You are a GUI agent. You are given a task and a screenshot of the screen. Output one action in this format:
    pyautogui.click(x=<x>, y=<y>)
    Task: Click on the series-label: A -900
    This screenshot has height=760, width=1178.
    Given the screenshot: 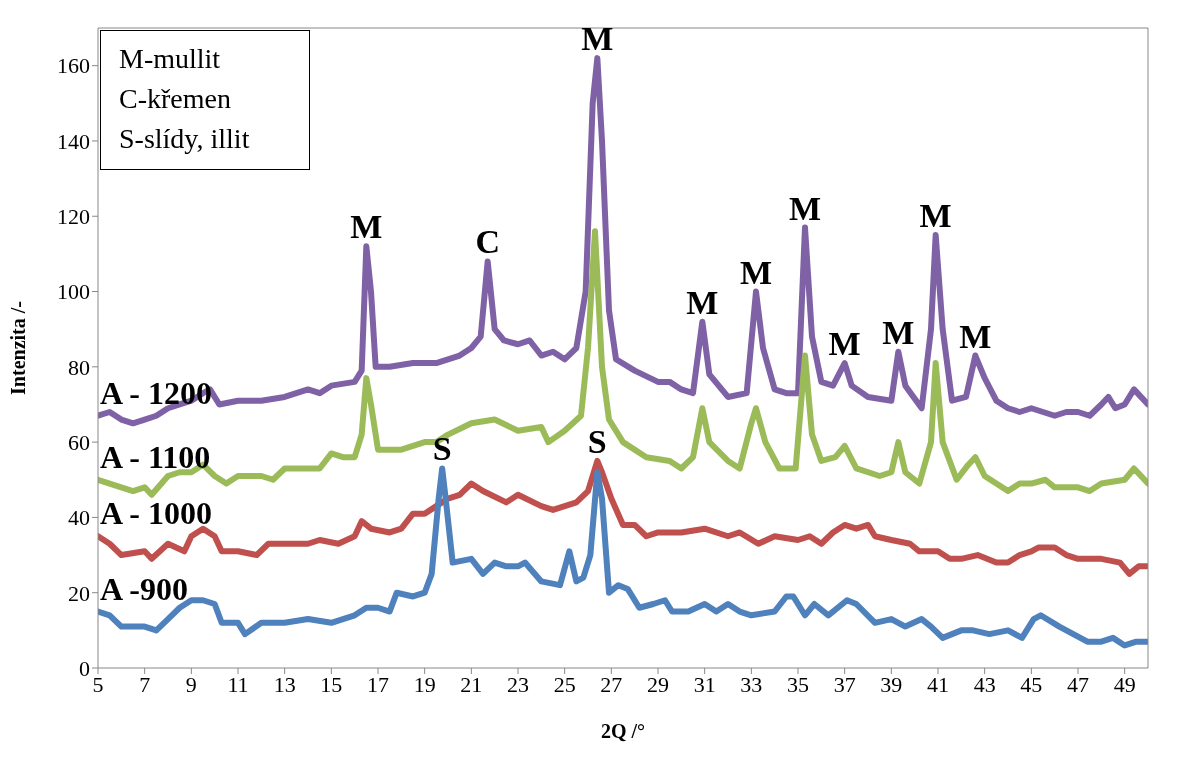 What is the action you would take?
    pyautogui.click(x=144, y=588)
    